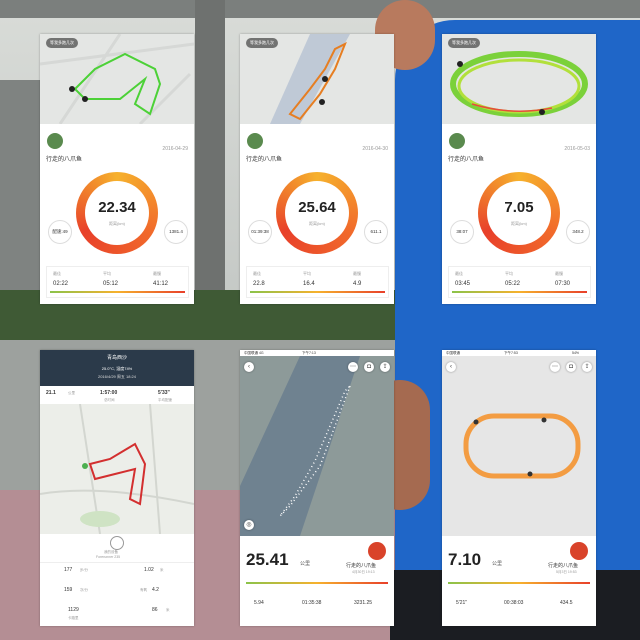  Describe the element at coordinates (117, 207) in the screenshot. I see `distance-value: 22.34` at that location.